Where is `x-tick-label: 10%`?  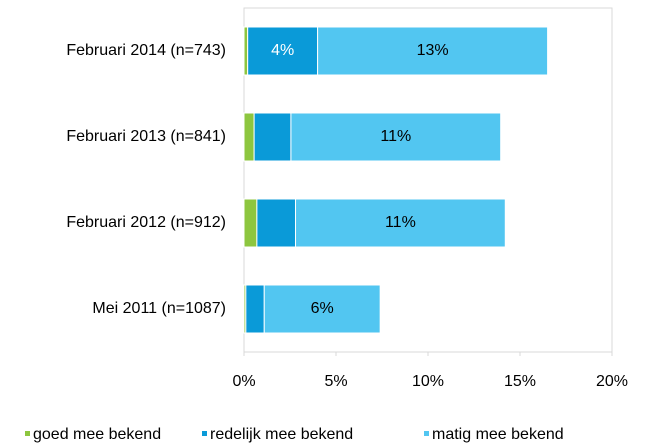
x-tick-label: 10% is located at coordinates (428, 381).